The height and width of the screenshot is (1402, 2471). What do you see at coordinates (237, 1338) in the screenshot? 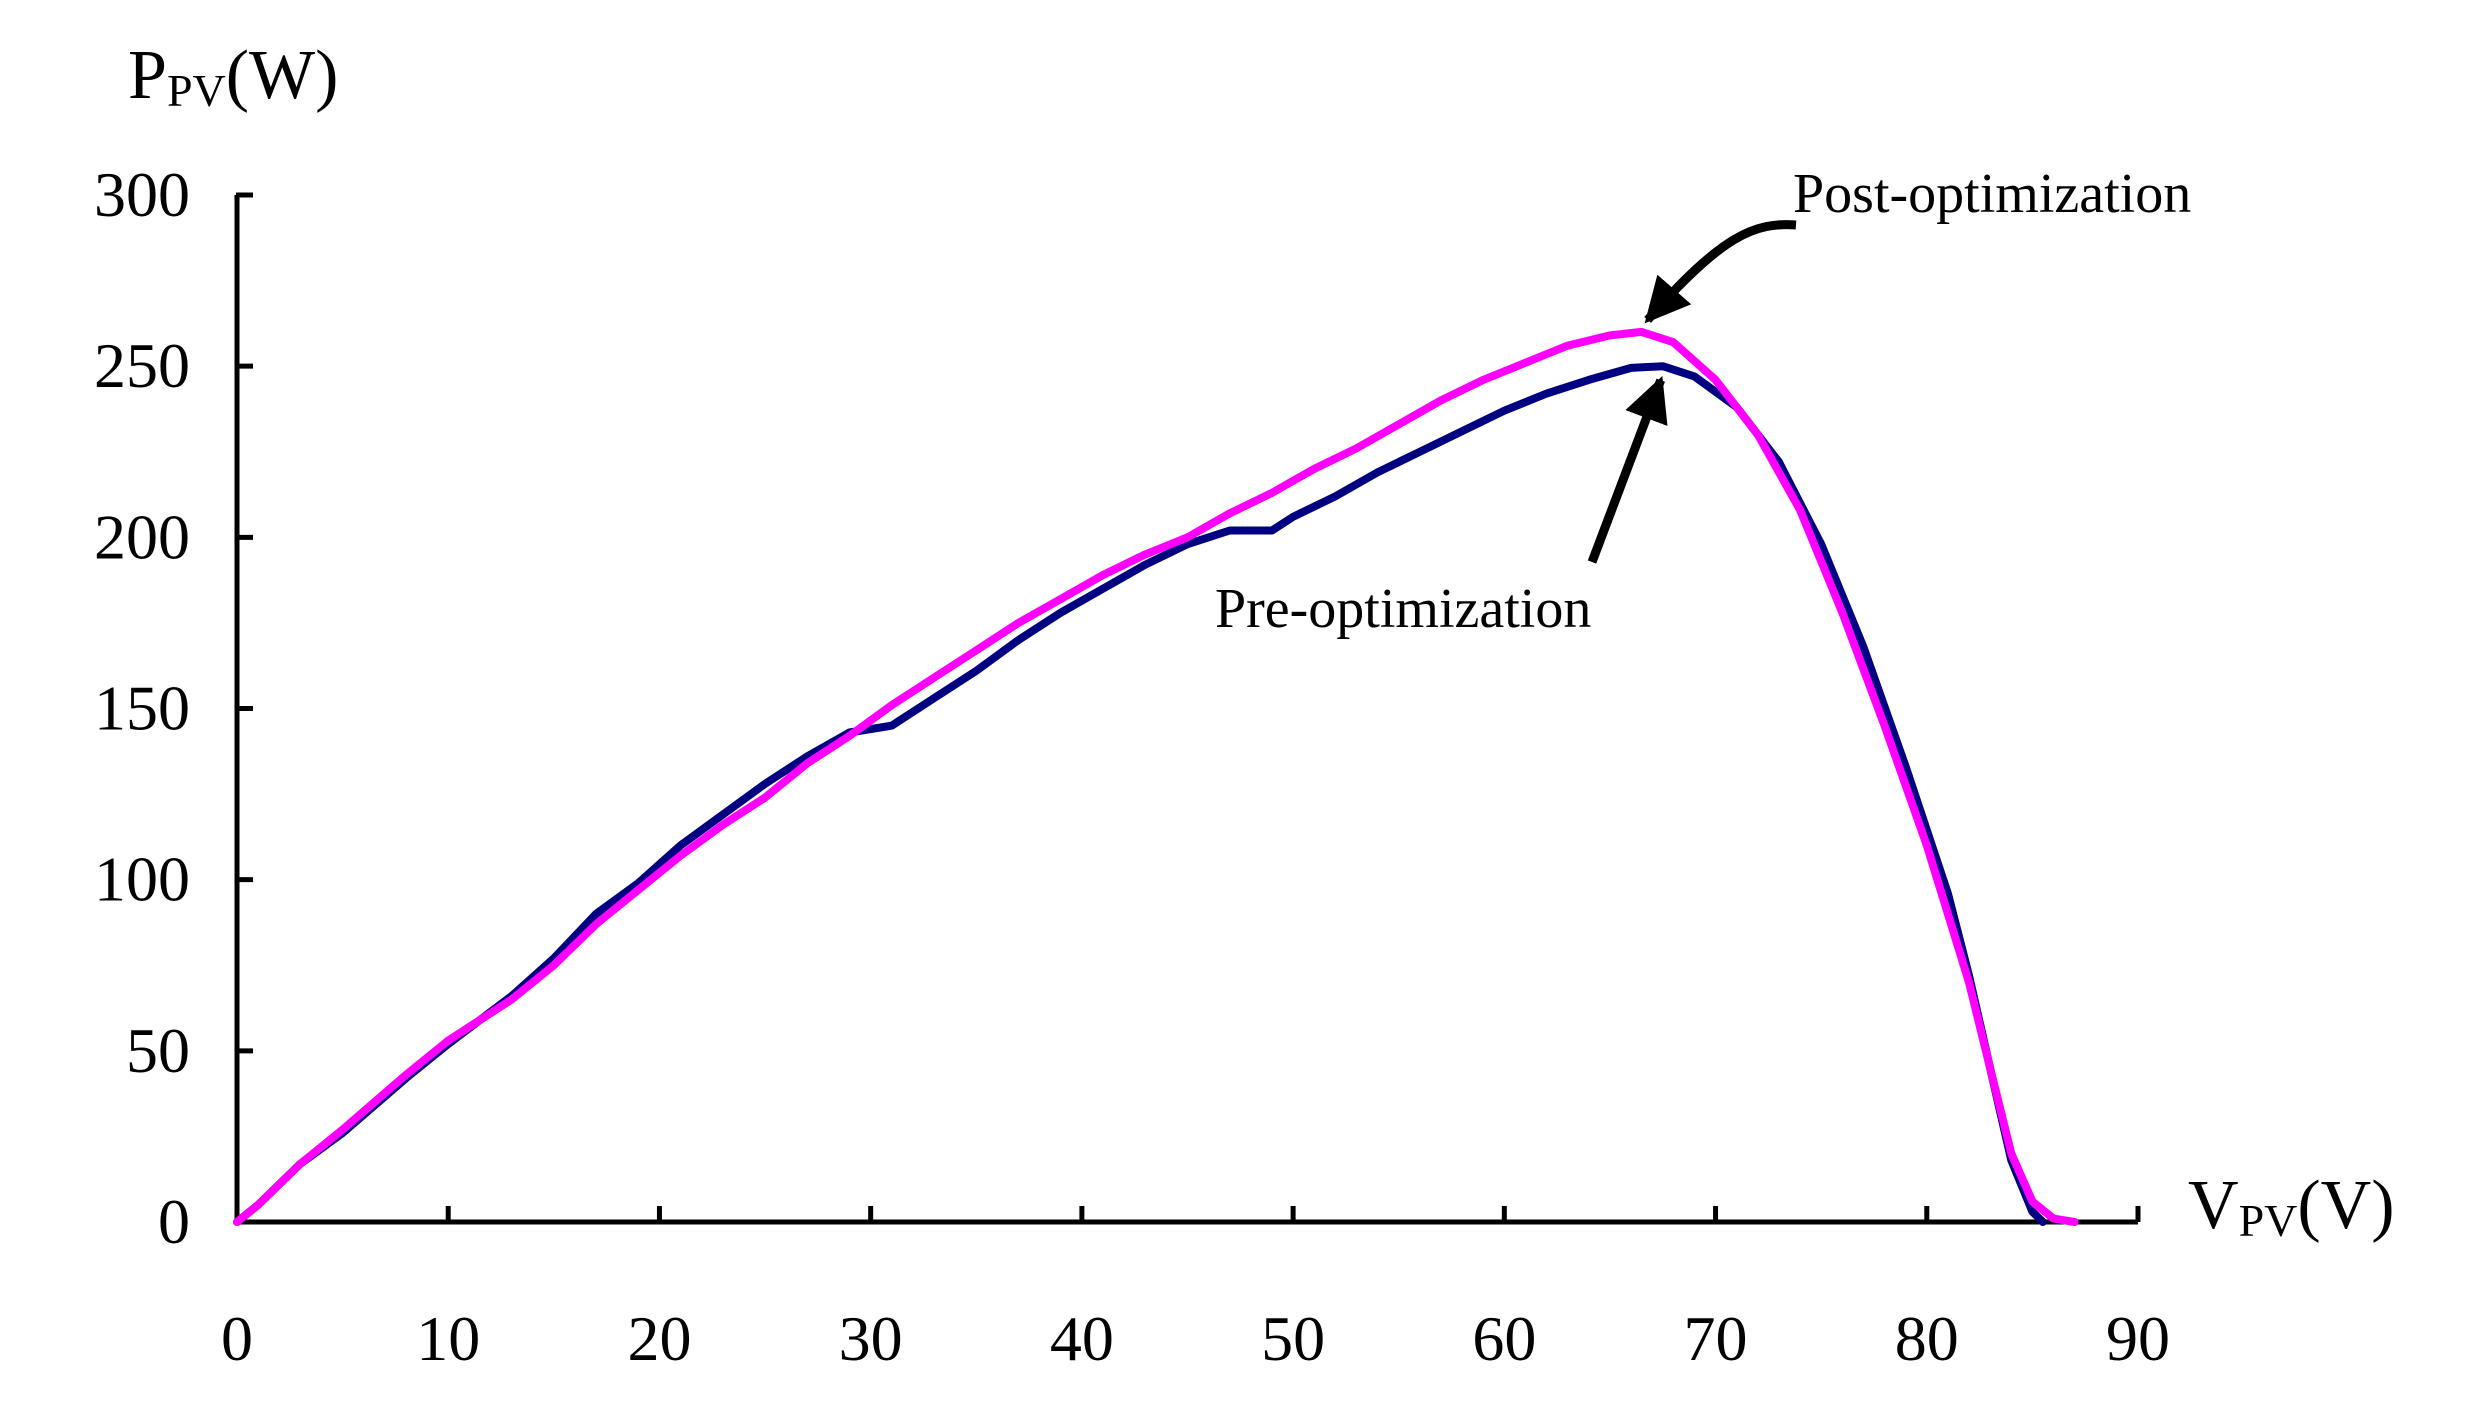
I see `x-tick-label: 0` at bounding box center [237, 1338].